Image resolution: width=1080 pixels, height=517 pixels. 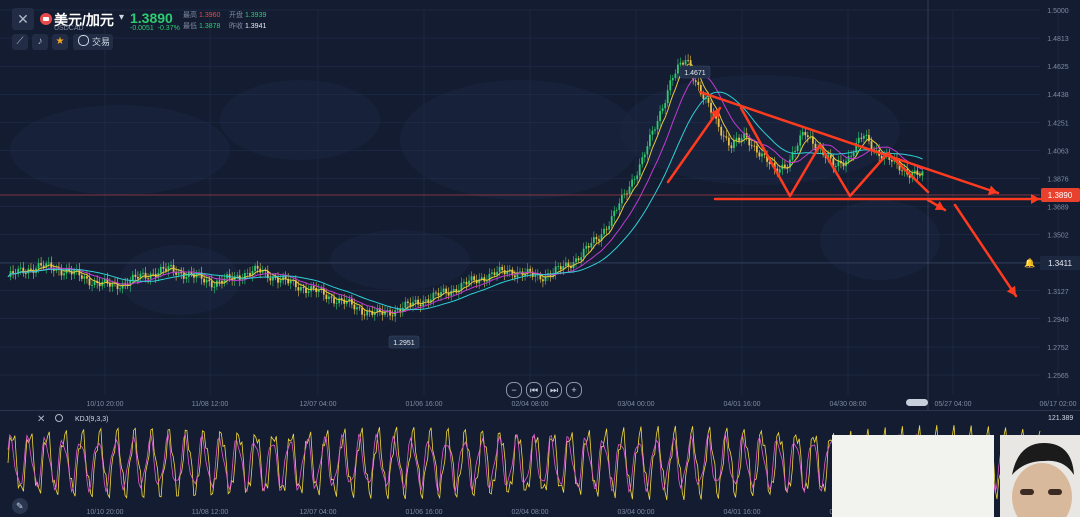 I want to click on time-tick-label: 06/17 02:00, so click(x=1058, y=404).